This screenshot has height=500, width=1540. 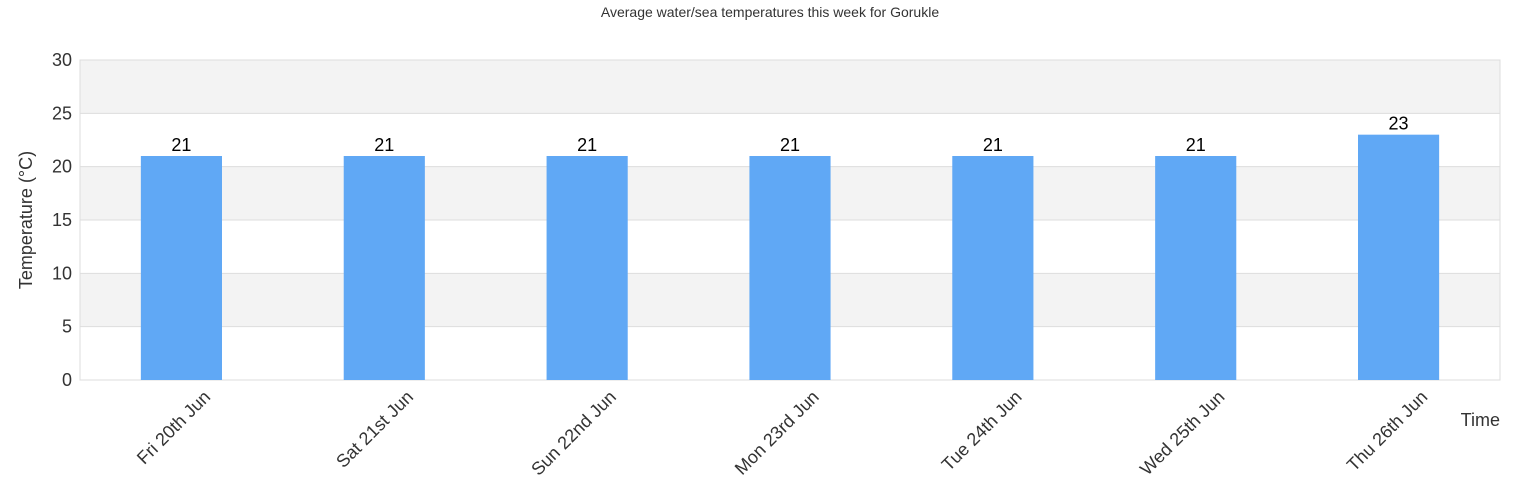 I want to click on y-axis-ticks: 0 5 10 15 20 25 30, so click(x=62, y=220).